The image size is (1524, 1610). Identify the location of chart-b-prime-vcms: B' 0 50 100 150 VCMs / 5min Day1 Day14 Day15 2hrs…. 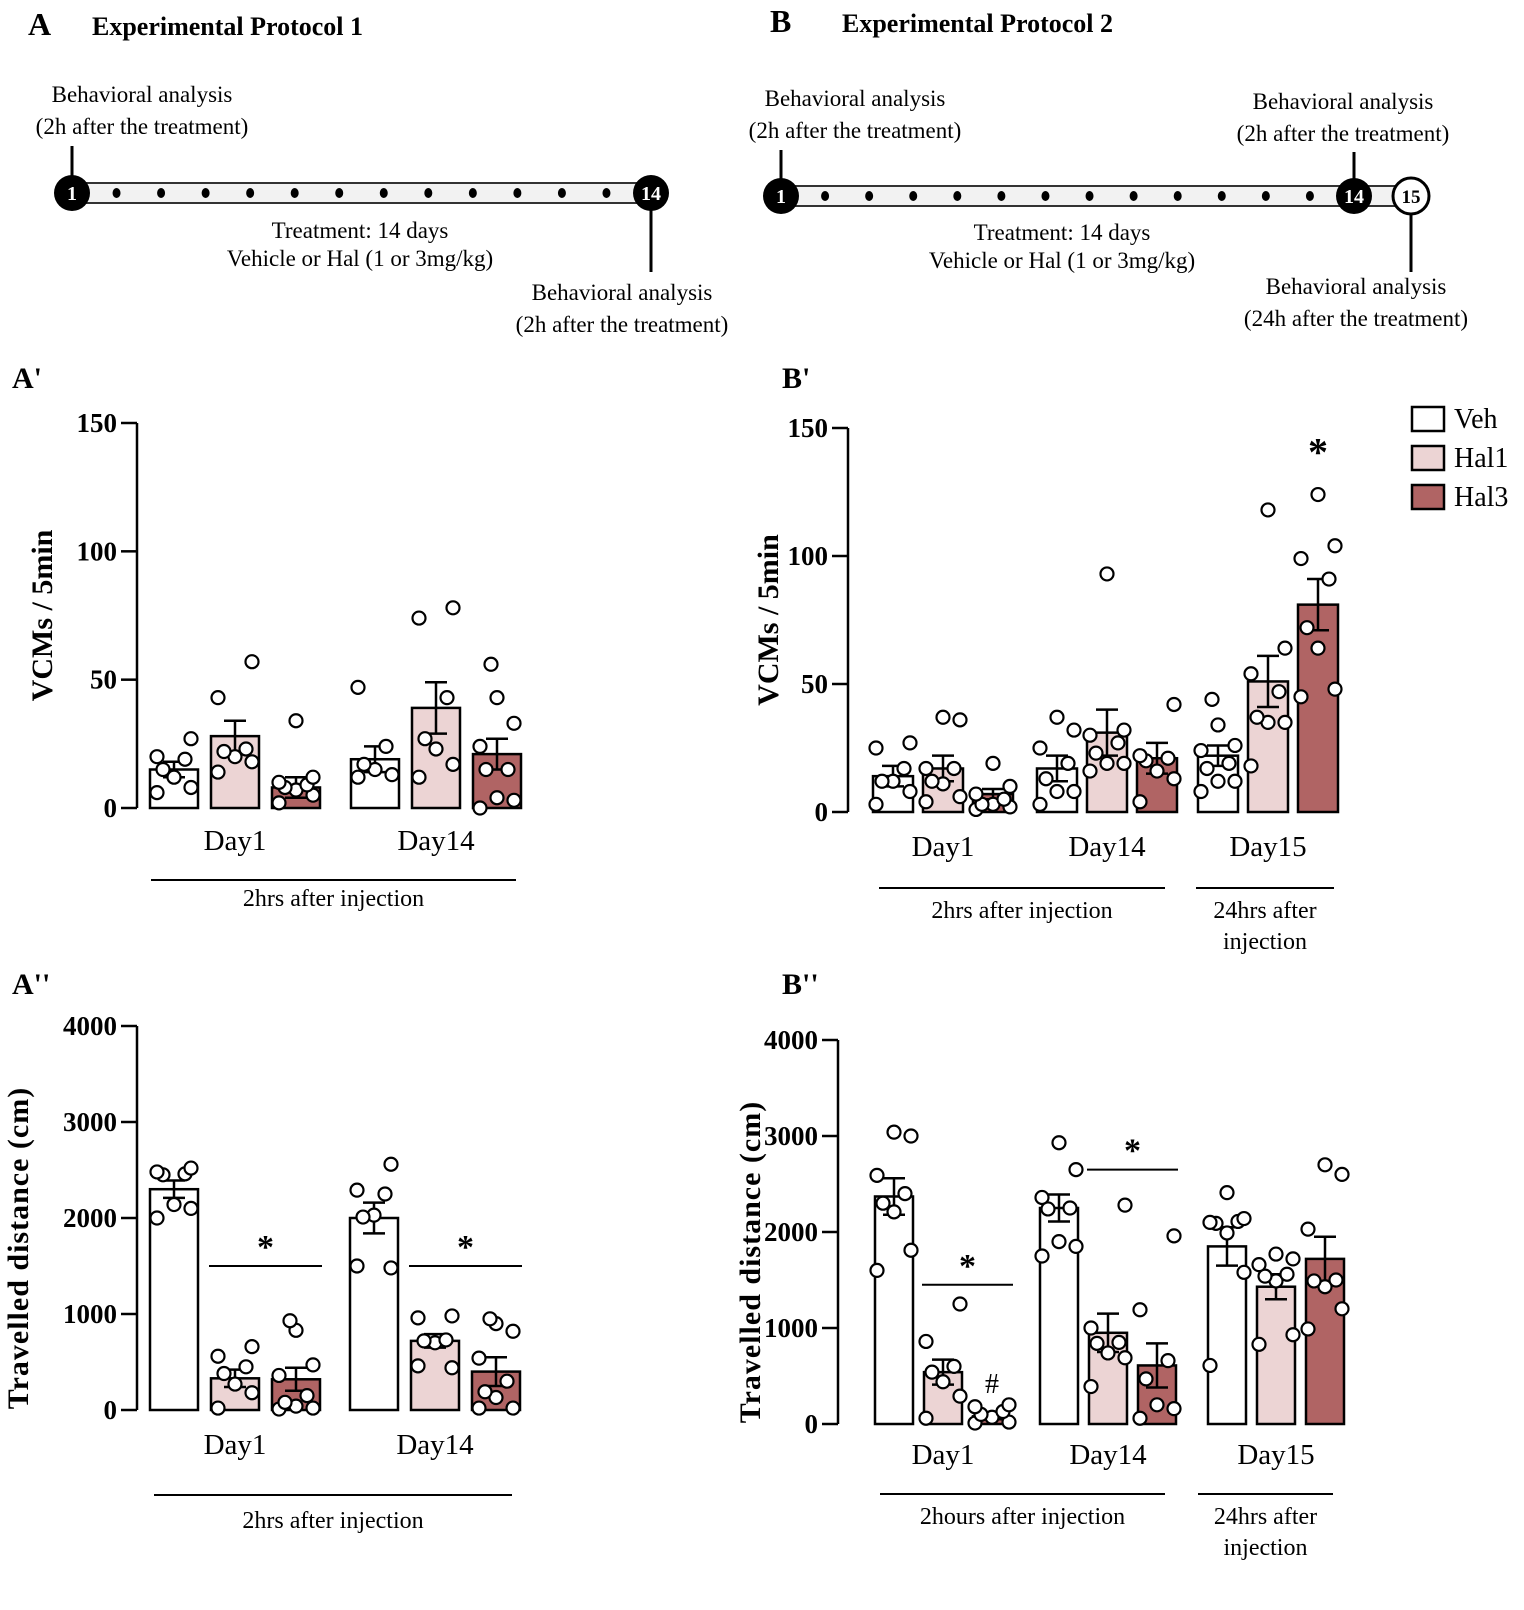
(1047, 658).